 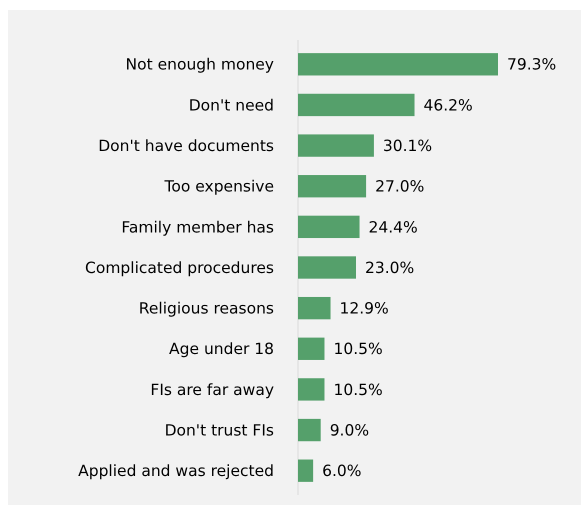 What do you see at coordinates (399, 187) in the screenshot?
I see `data-label: 27.0%` at bounding box center [399, 187].